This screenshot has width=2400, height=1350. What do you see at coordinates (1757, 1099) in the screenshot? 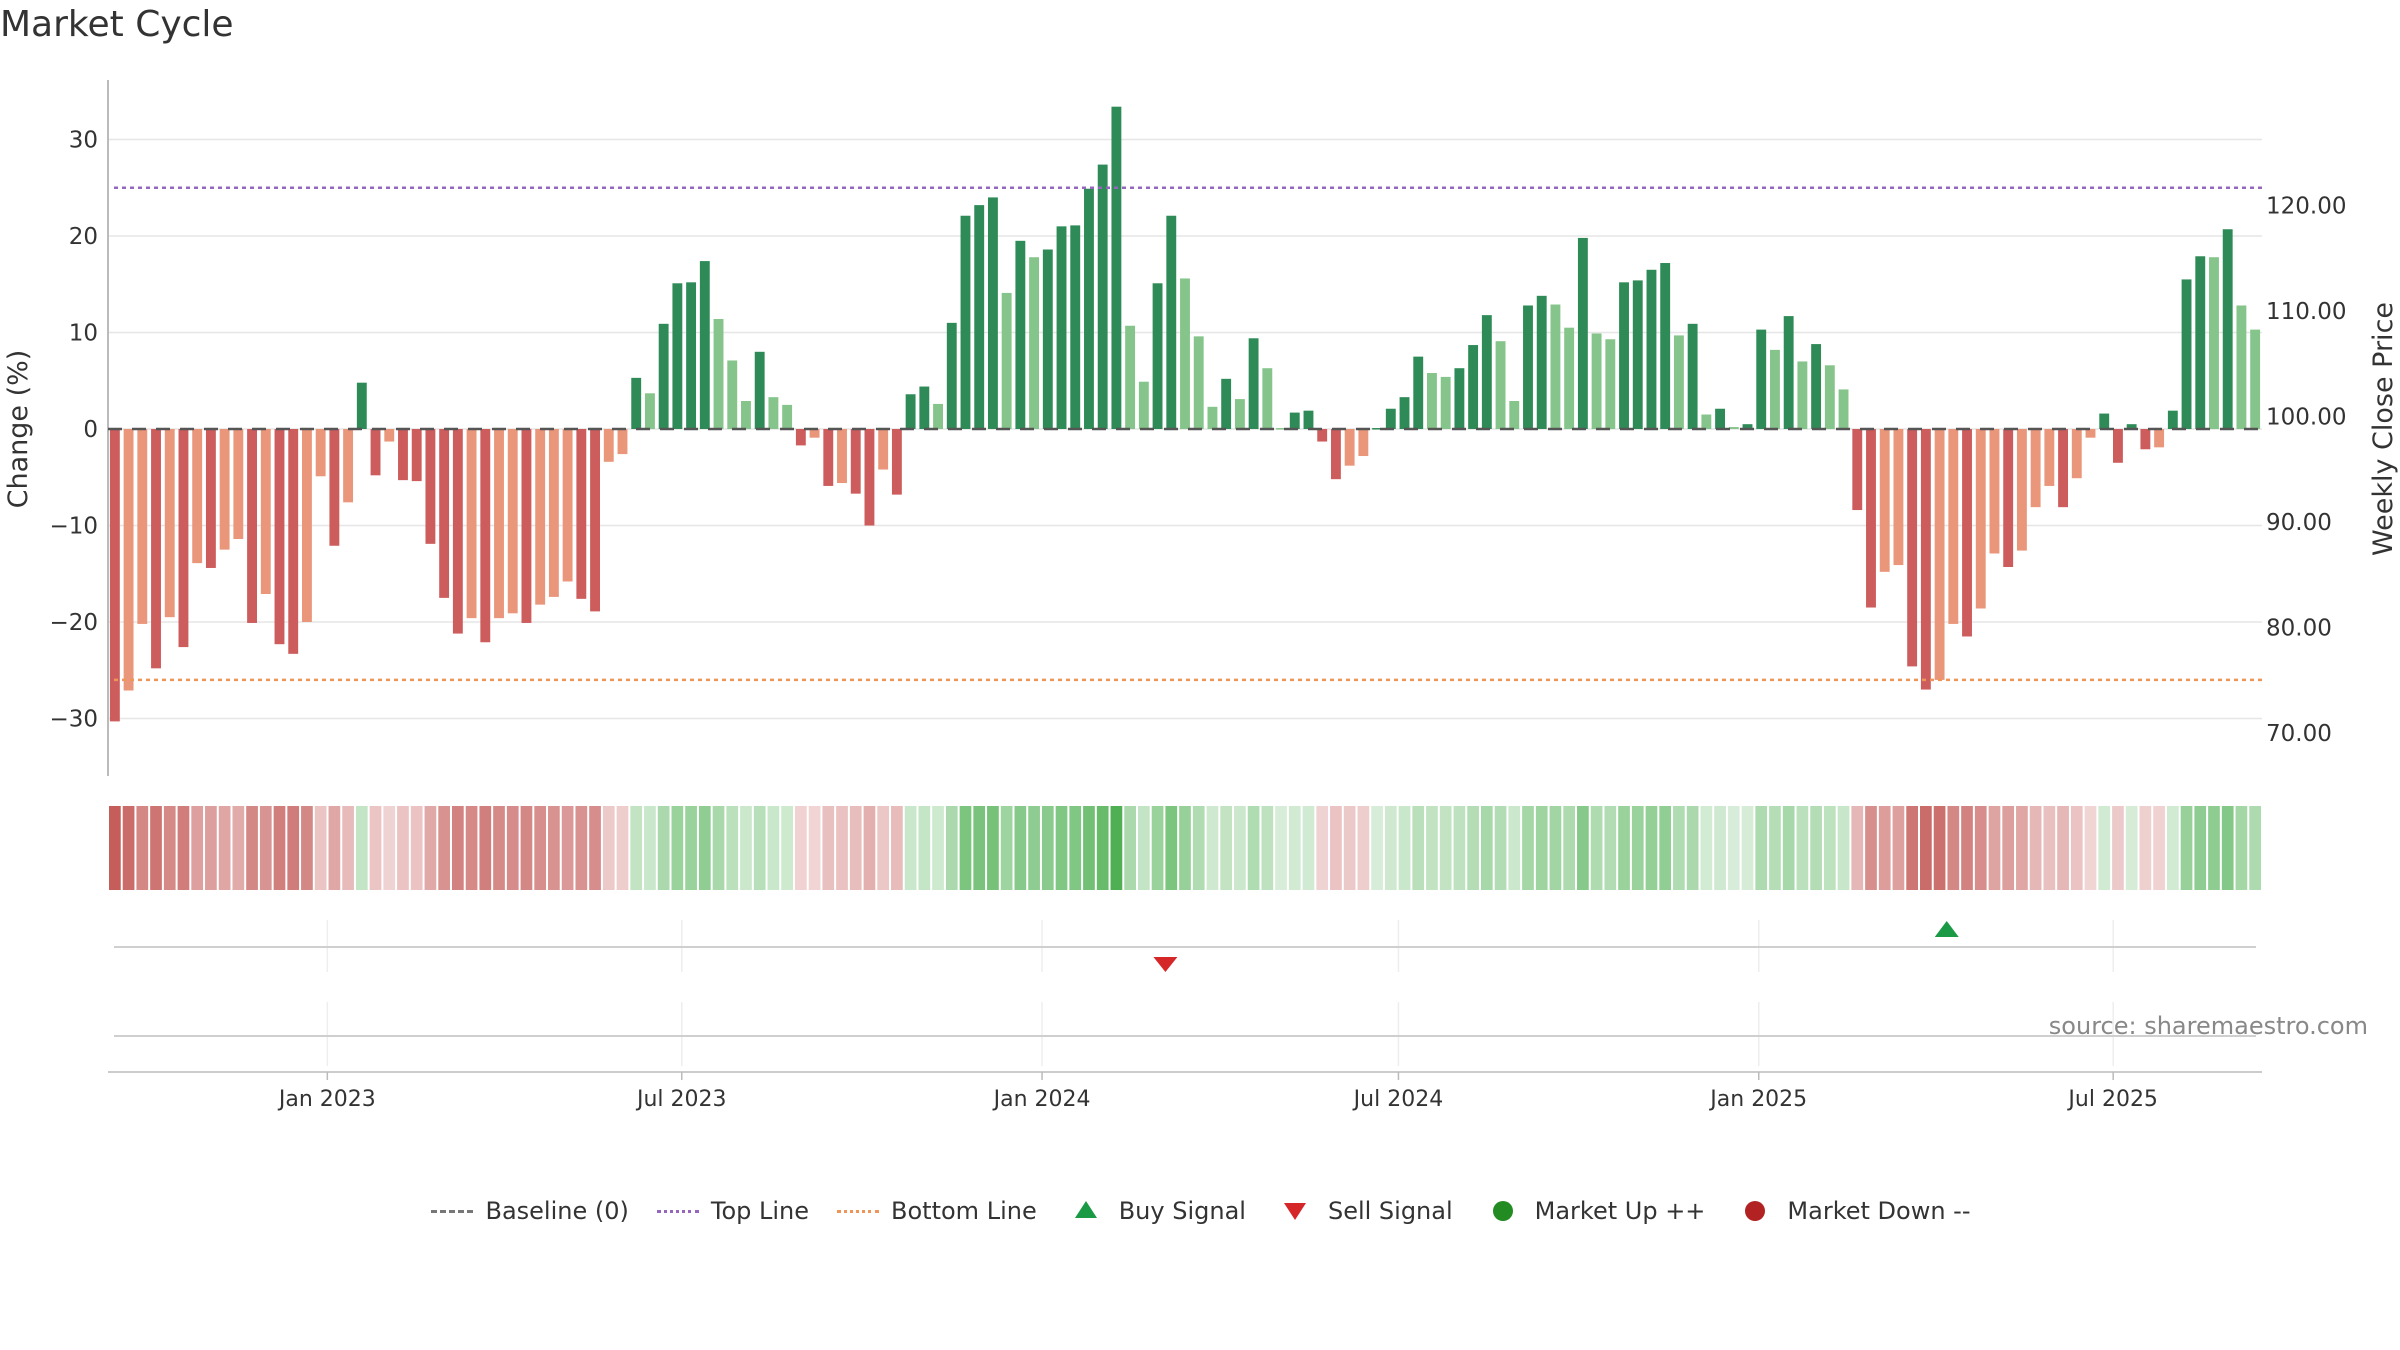
I see `x-tick-label: Jan 2025` at bounding box center [1757, 1099].